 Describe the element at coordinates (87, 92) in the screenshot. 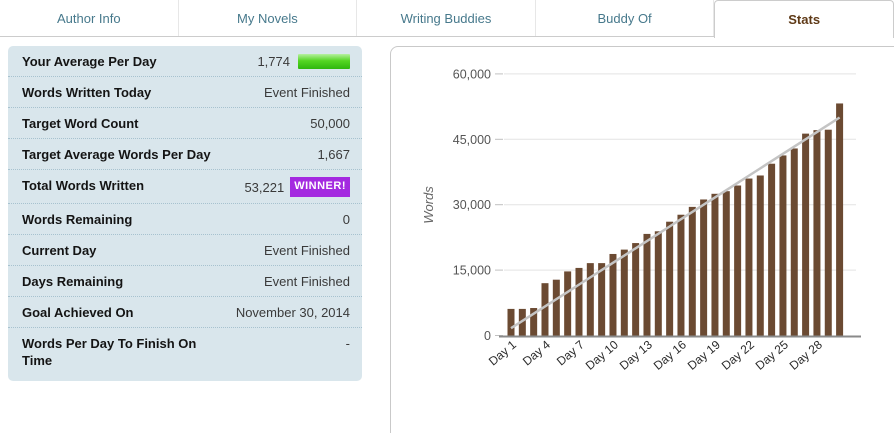

I see `stat-label: Words Written Today` at that location.